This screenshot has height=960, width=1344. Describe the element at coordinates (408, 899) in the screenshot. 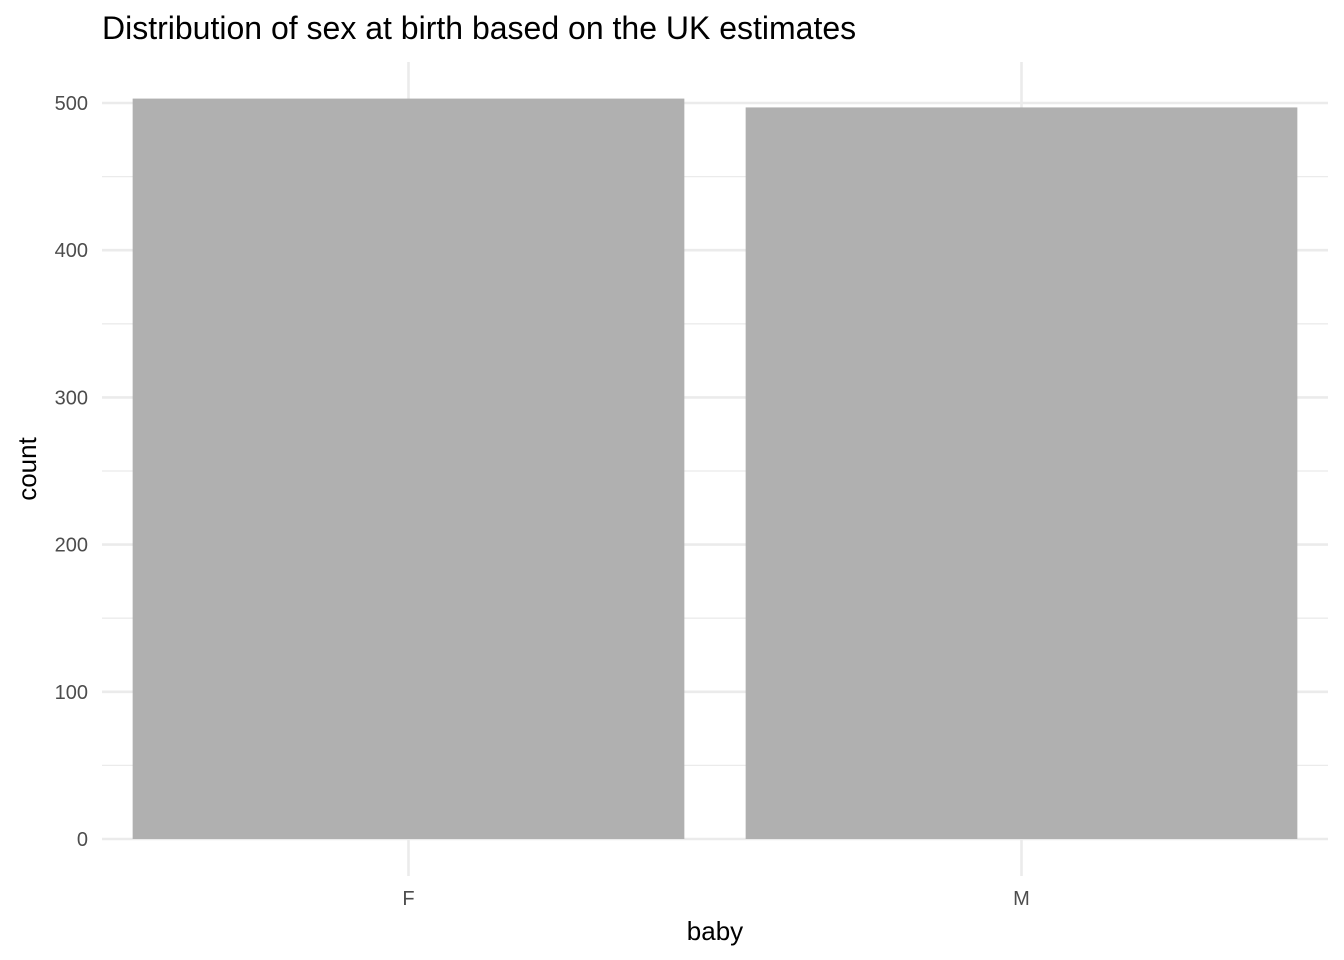

I see `x-tick-label: F` at that location.